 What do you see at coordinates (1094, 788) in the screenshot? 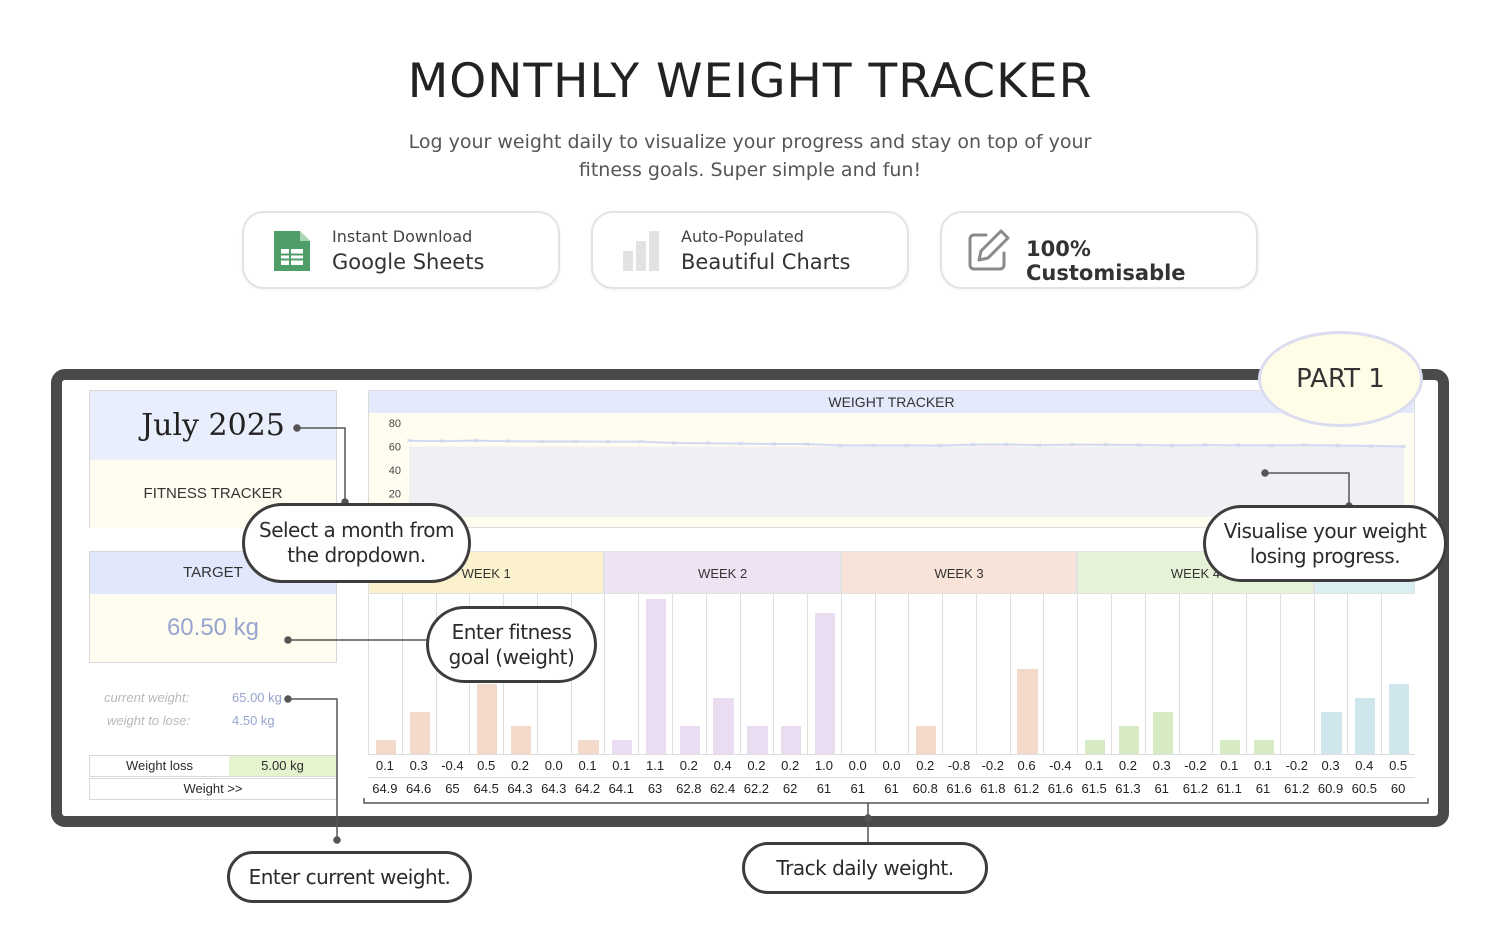
I see `daily-weight-input: 61.5` at bounding box center [1094, 788].